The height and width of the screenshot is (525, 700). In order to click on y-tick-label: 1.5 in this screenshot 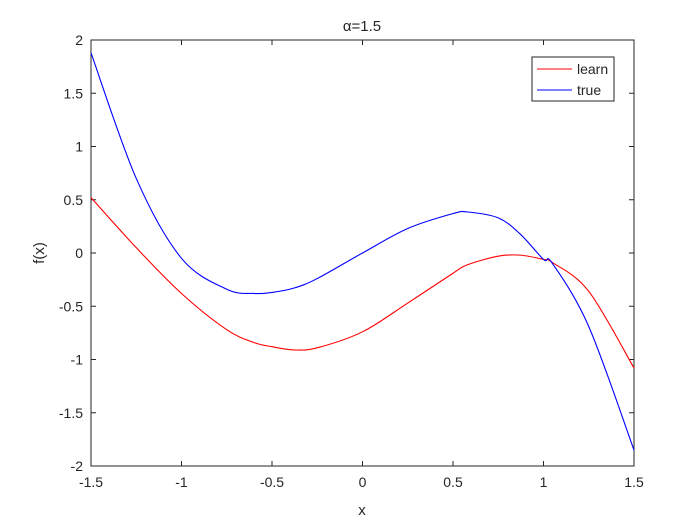, I will do `click(74, 93)`.